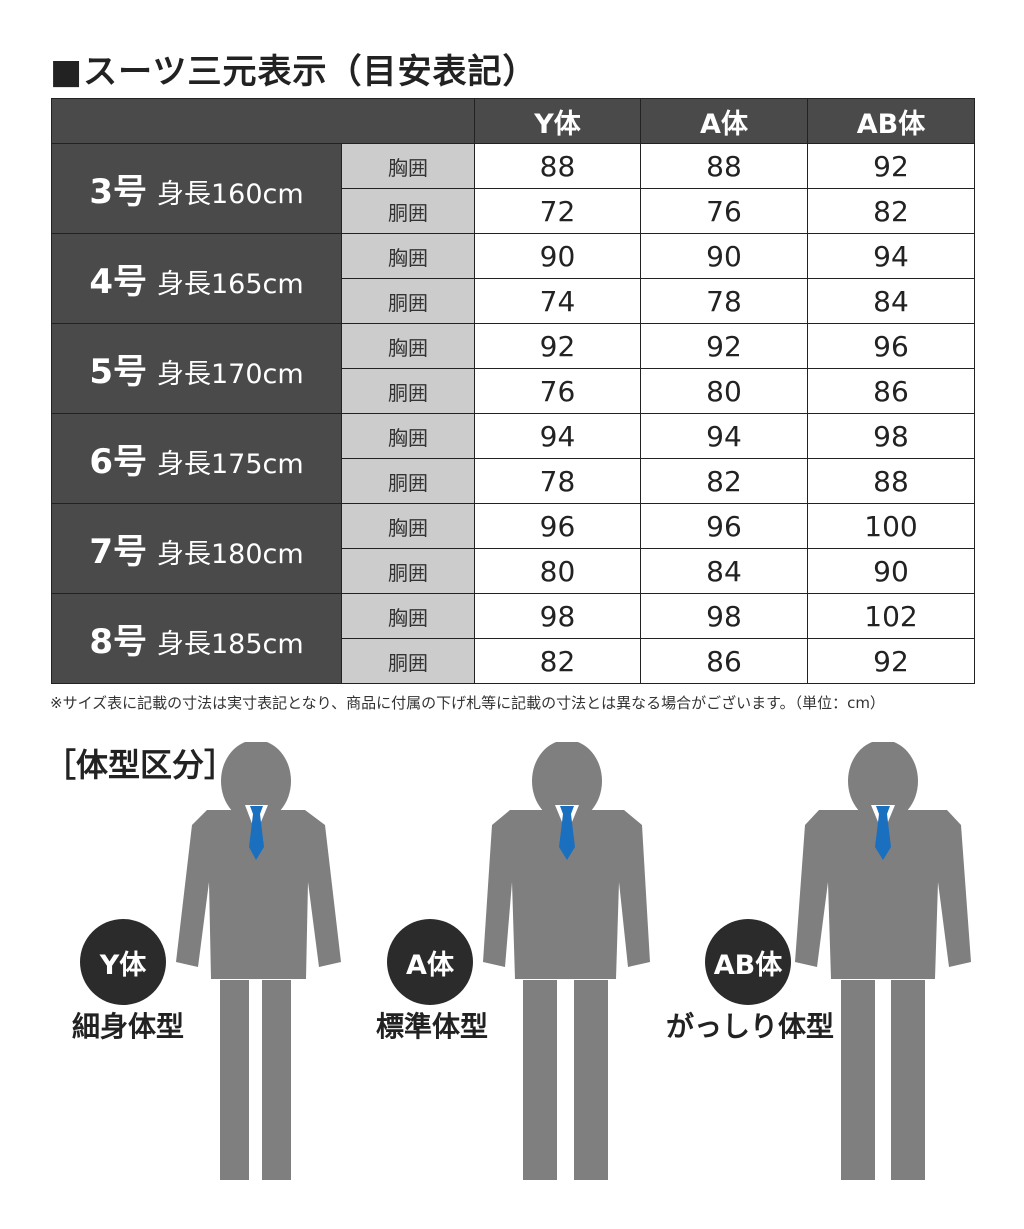 The image size is (1024, 1229). What do you see at coordinates (230, 284) in the screenshot?
I see `size-height: 身長165cm` at bounding box center [230, 284].